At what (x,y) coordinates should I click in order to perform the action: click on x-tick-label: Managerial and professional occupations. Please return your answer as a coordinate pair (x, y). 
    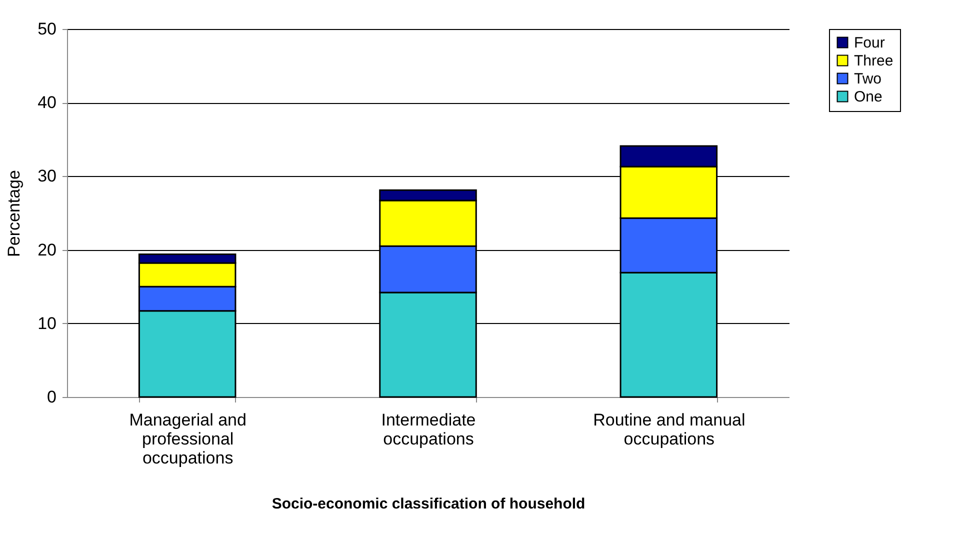
    Looking at the image, I should click on (187, 439).